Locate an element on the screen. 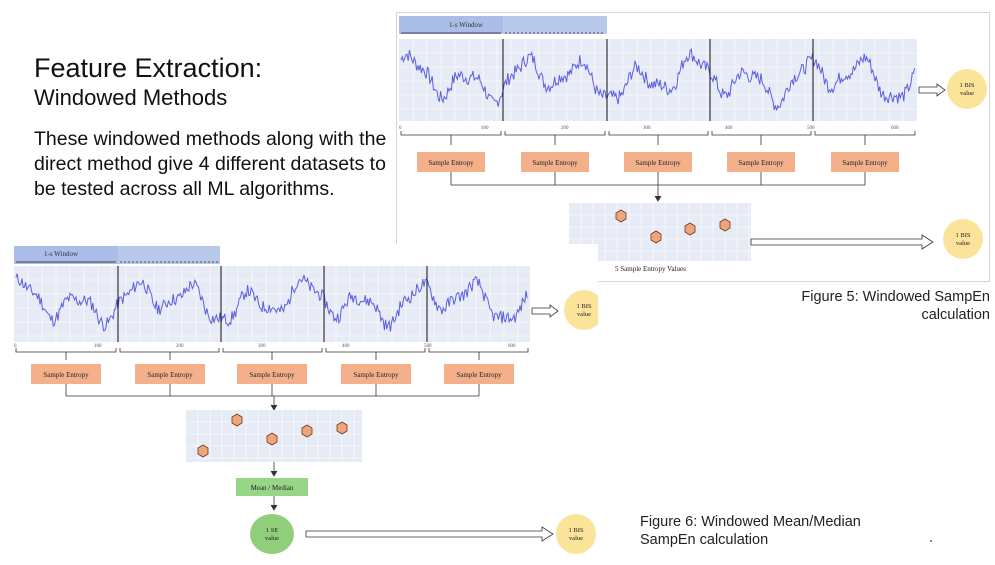 The image size is (995, 565). se-value-circle is located at coordinates (272, 534).